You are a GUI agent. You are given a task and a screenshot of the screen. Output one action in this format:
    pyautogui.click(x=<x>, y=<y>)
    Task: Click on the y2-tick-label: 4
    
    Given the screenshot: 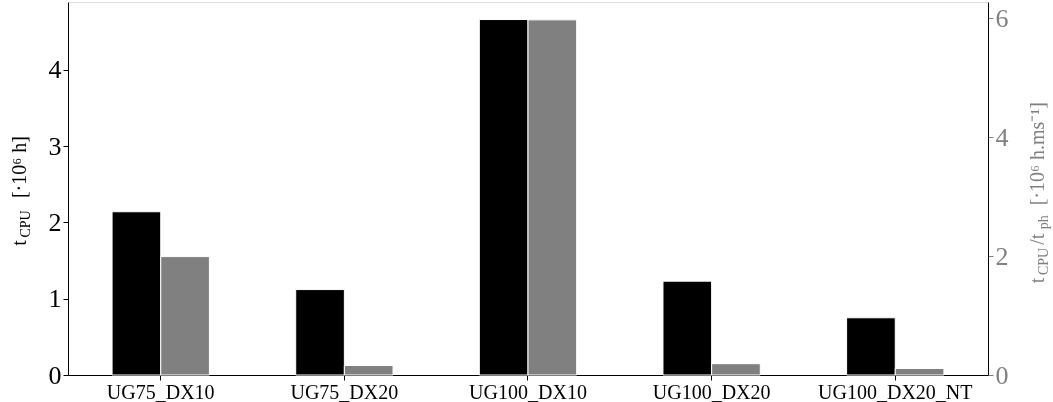 What is the action you would take?
    pyautogui.click(x=1002, y=137)
    